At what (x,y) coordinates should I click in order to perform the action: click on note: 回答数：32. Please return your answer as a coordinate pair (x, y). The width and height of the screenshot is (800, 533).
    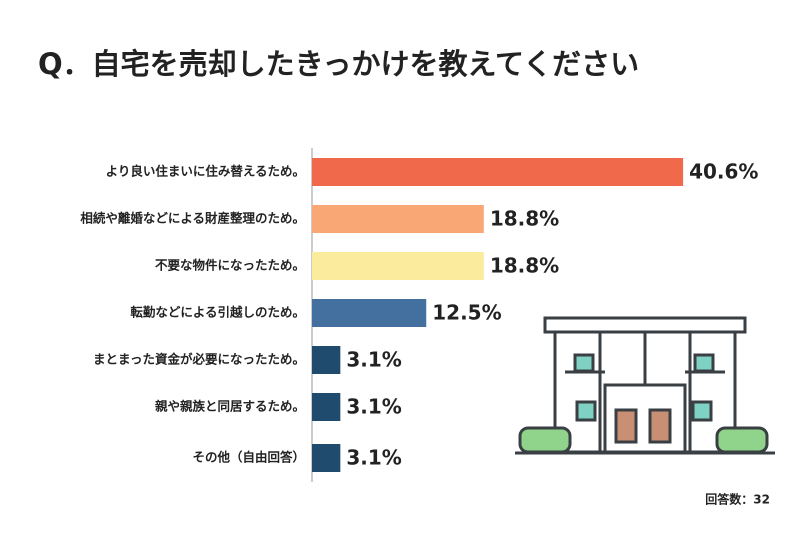
    Looking at the image, I should click on (737, 499).